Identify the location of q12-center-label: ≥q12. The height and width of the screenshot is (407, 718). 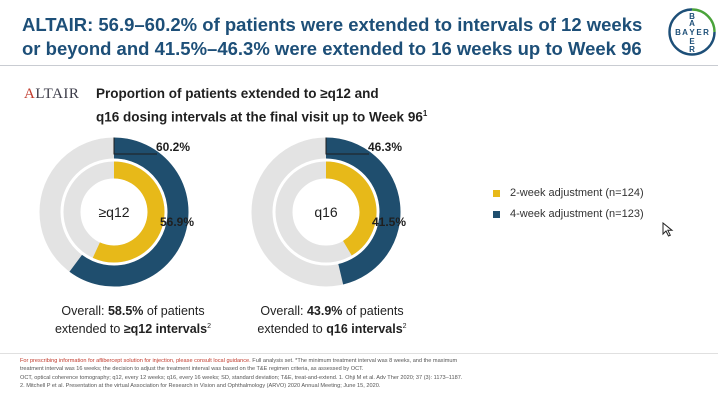
(113, 212).